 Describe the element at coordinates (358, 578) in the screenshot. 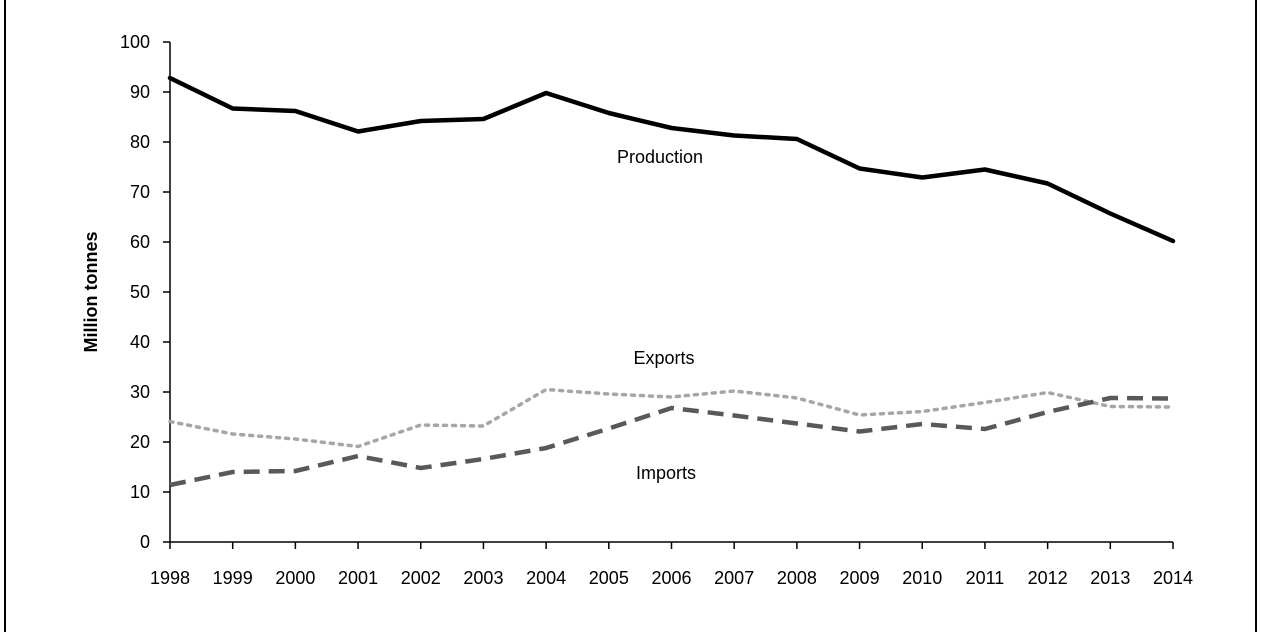

I see `x-tick-label: 2001` at that location.